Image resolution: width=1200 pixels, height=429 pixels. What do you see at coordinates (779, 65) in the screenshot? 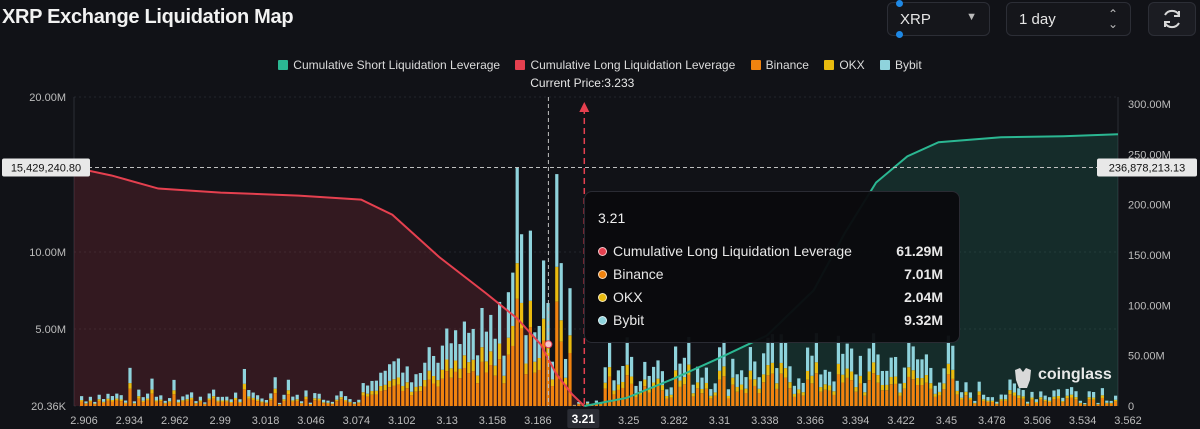
I see `legend-item-binance: Binance` at bounding box center [779, 65].